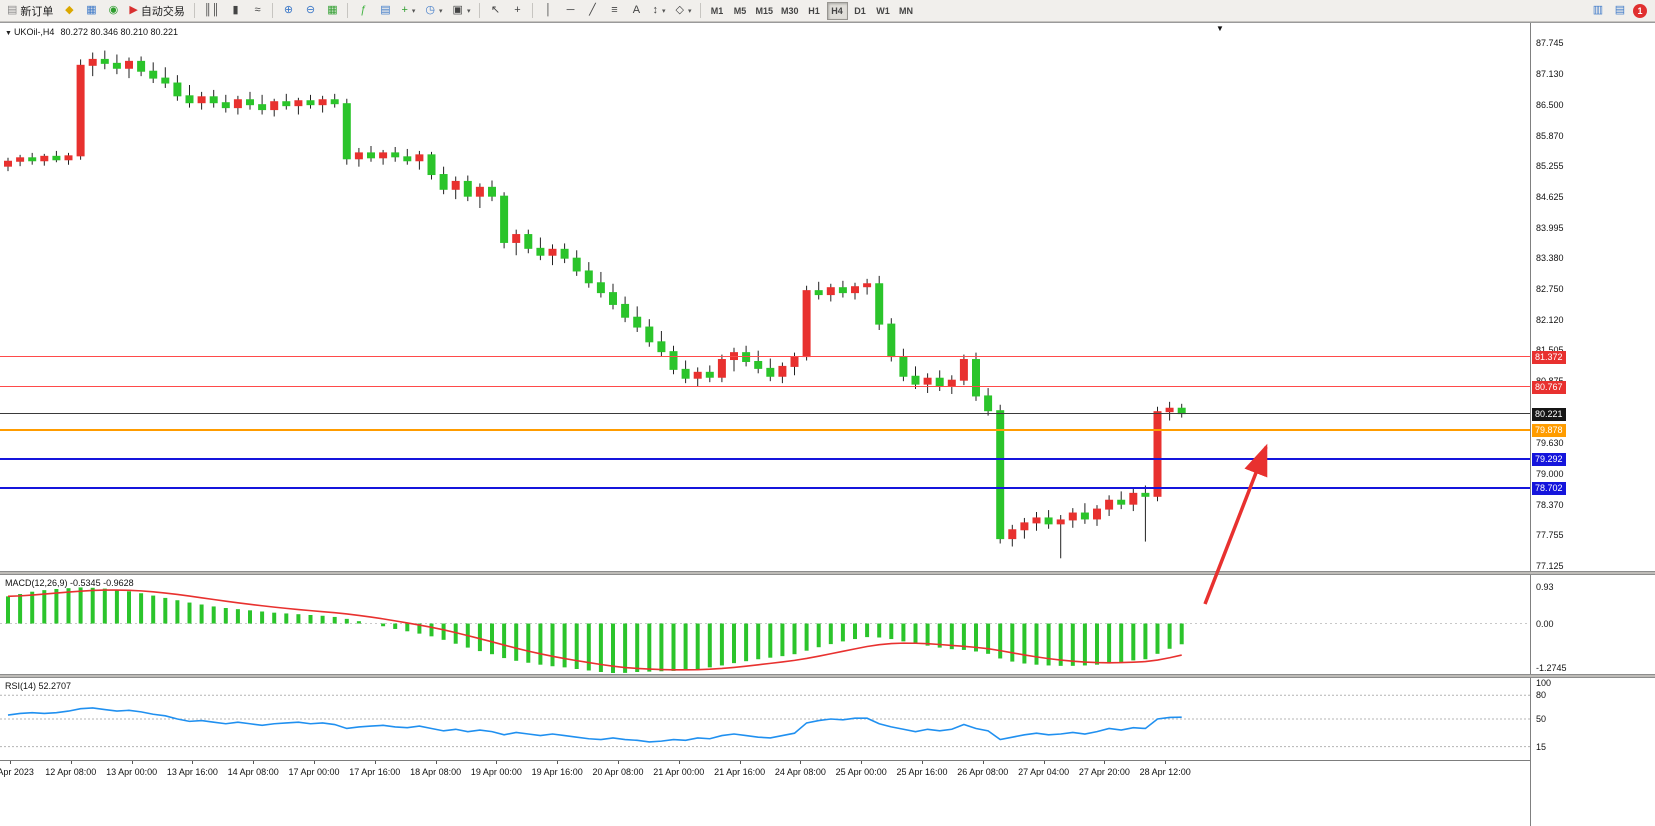  Describe the element at coordinates (765, 387) in the screenshot. I see `horizontal-line-80.767` at that location.